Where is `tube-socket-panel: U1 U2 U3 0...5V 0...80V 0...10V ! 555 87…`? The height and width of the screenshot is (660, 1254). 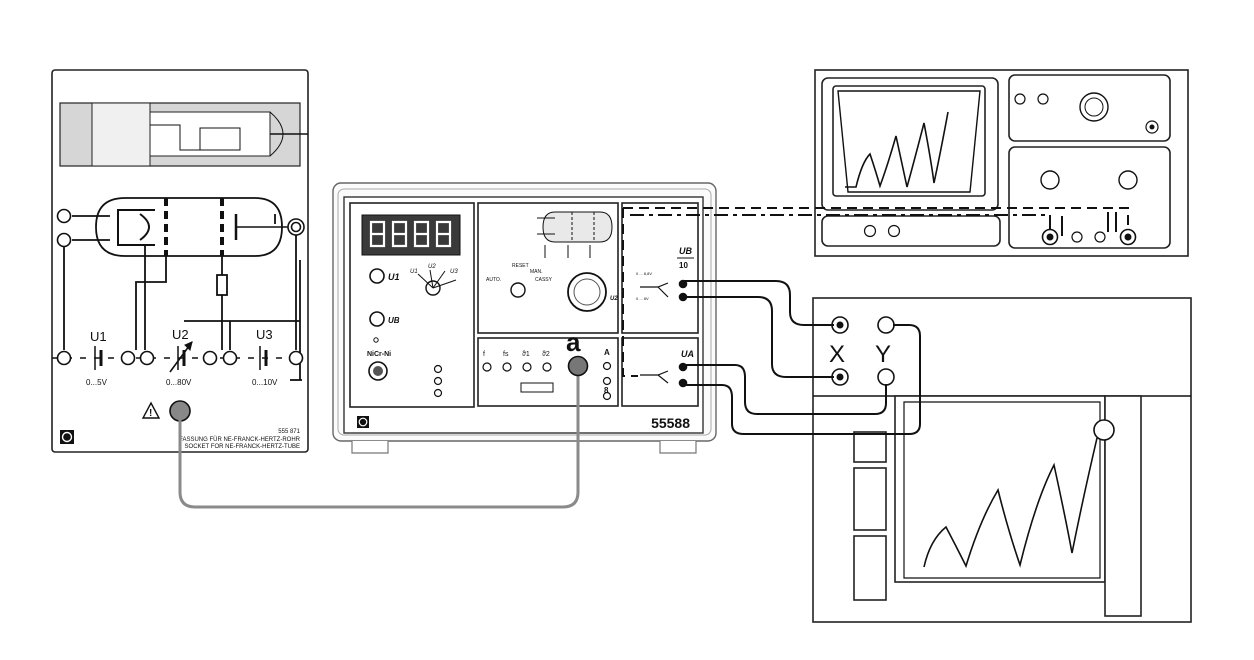
tube-socket-panel: U1 U2 U3 0...5V 0...80V 0...10V ! 555 87… is located at coordinates (180, 261).